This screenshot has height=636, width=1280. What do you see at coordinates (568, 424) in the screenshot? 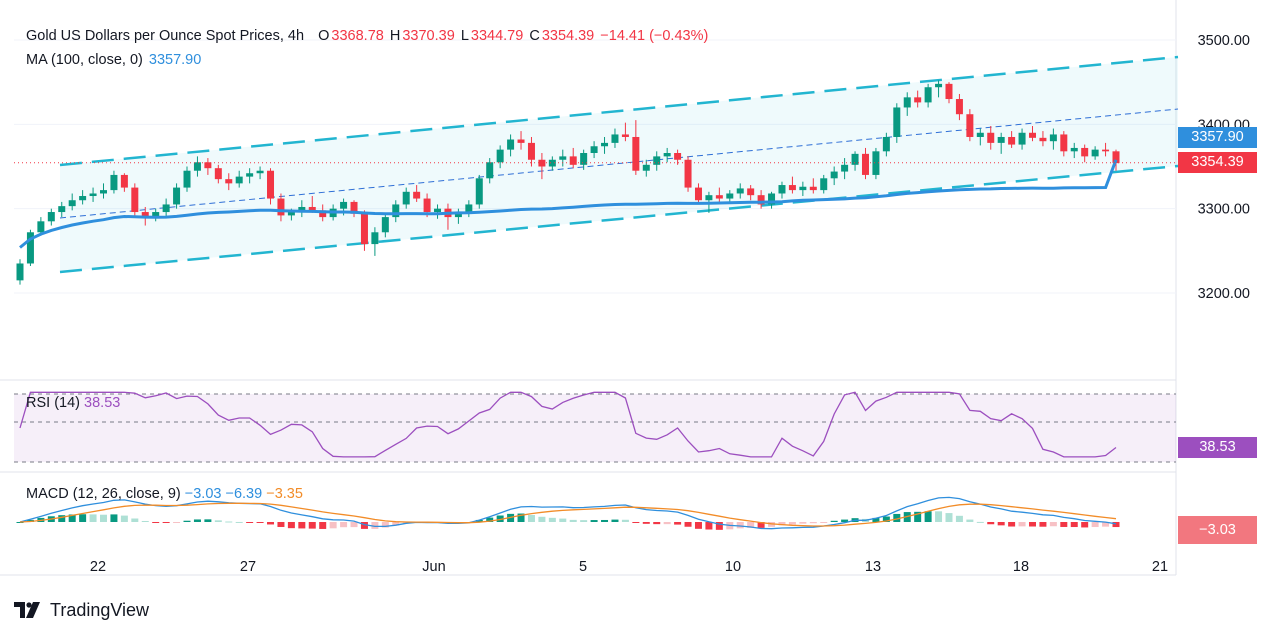
I see `rsi-line` at bounding box center [568, 424].